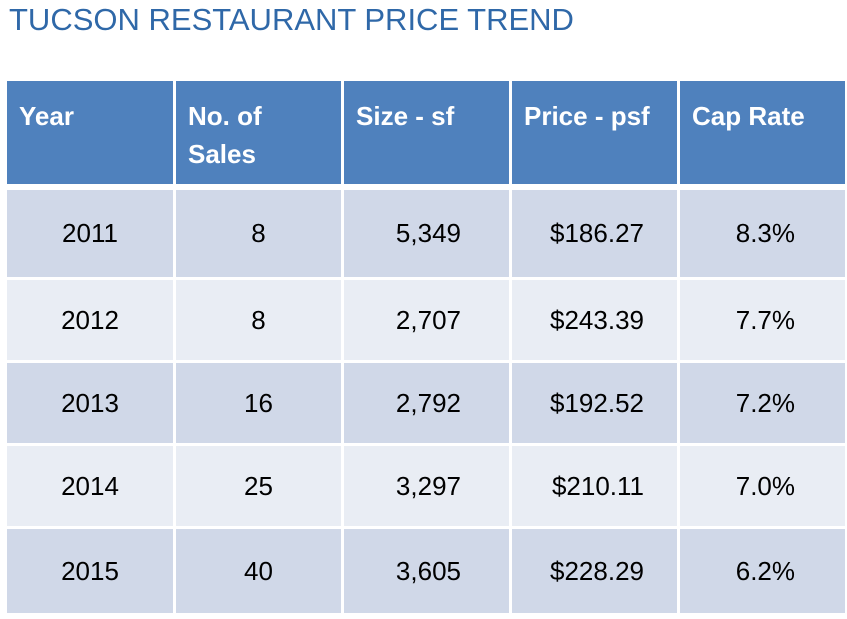  What do you see at coordinates (91, 487) in the screenshot?
I see `cell-year: 2014` at bounding box center [91, 487].